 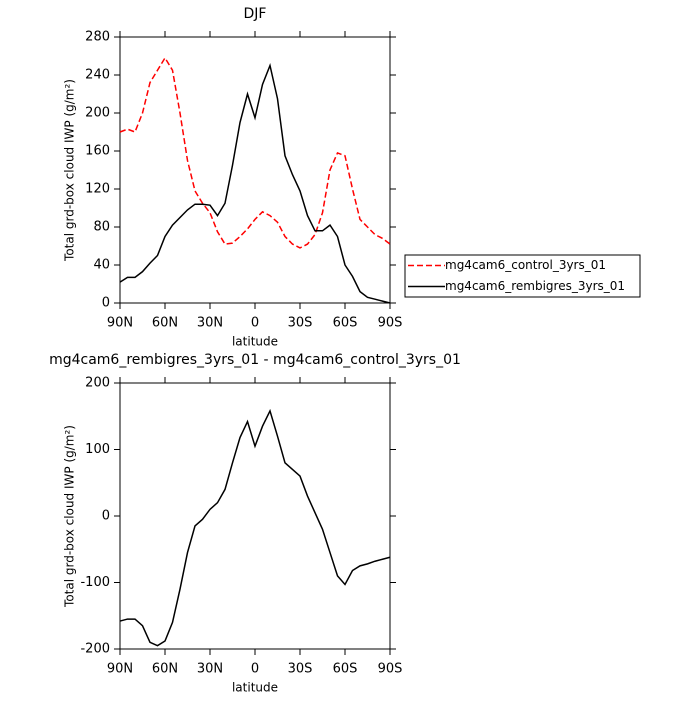 I want to click on y-tick-label: -200, so click(x=95, y=649).